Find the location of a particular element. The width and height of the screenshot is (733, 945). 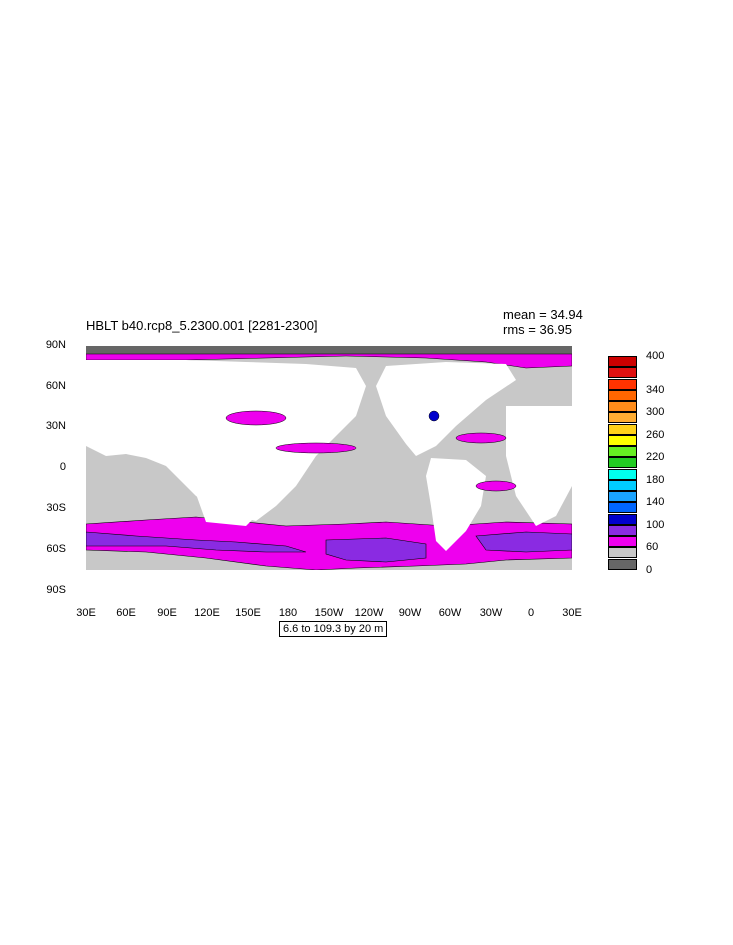

landmass-america-north is located at coordinates (446, 409).